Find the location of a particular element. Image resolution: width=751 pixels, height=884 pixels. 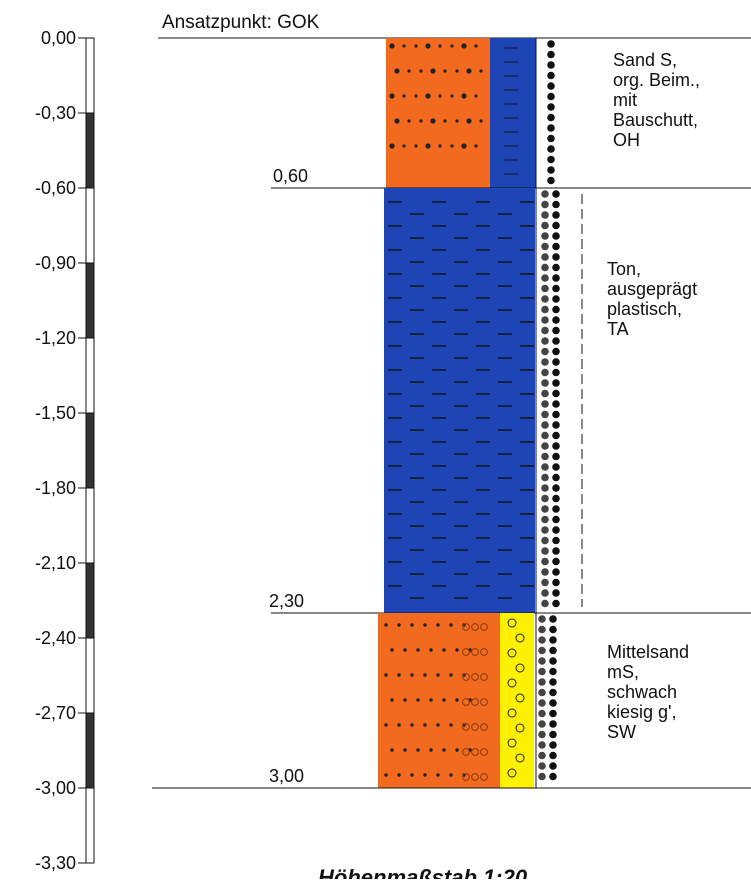

scale-tick-label: -3,30 is located at coordinates (55, 863).